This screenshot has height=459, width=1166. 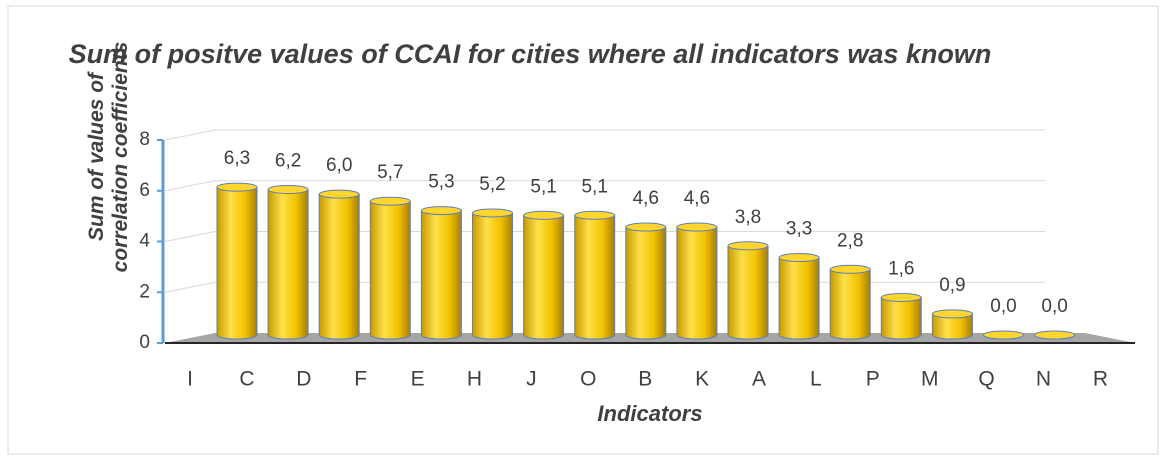 What do you see at coordinates (190, 379) in the screenshot?
I see `x-tick-label: I` at bounding box center [190, 379].